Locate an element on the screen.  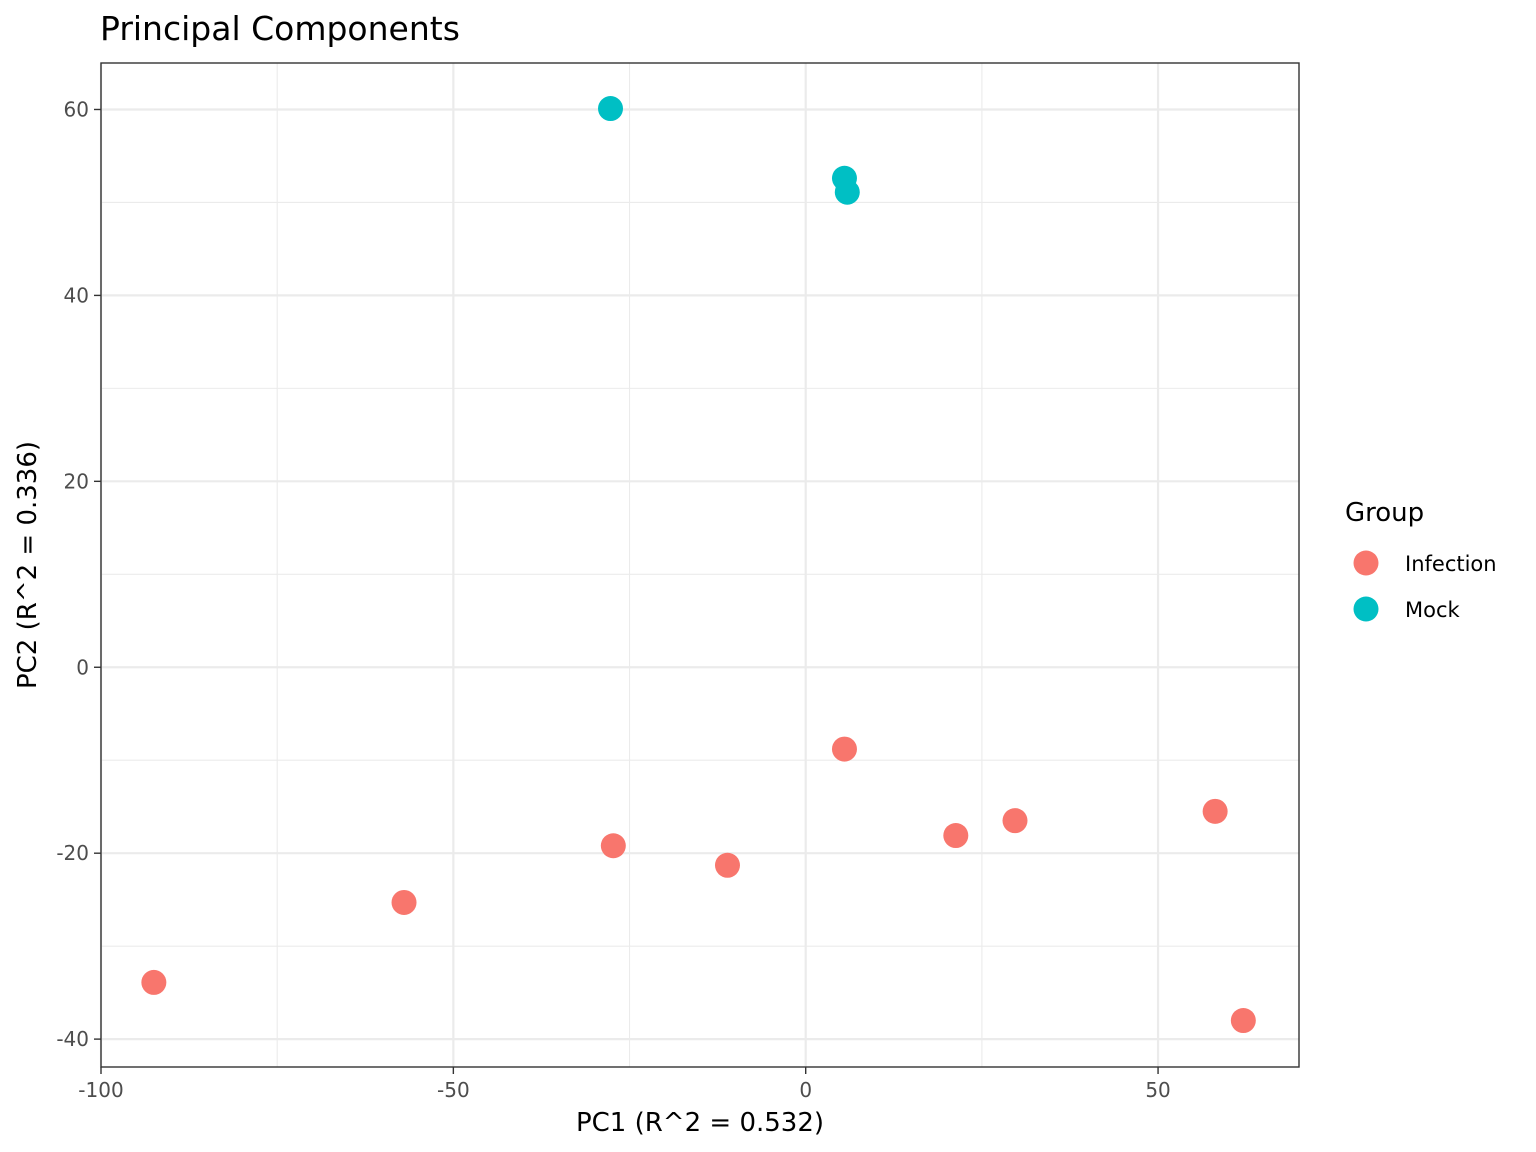
legend: Group Infection Mock is located at coordinates (1421, 560).